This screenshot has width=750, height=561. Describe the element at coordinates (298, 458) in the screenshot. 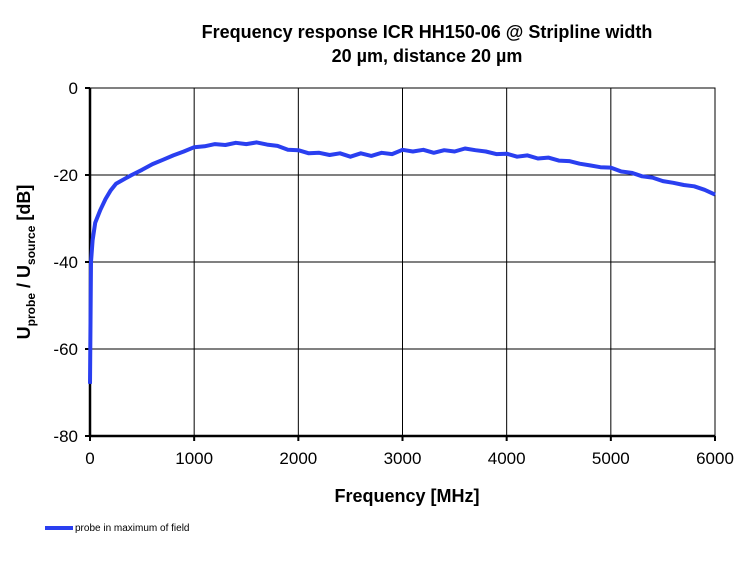

I see `x-tick-label: 2000` at that location.